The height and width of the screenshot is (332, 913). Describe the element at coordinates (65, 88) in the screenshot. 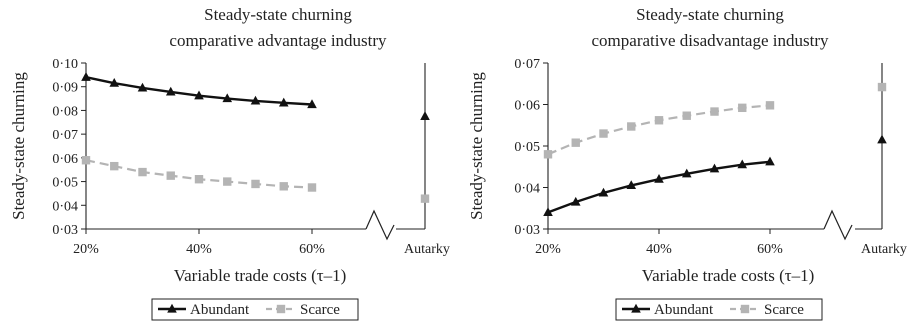

I see `y-tick-label: 0·09` at that location.